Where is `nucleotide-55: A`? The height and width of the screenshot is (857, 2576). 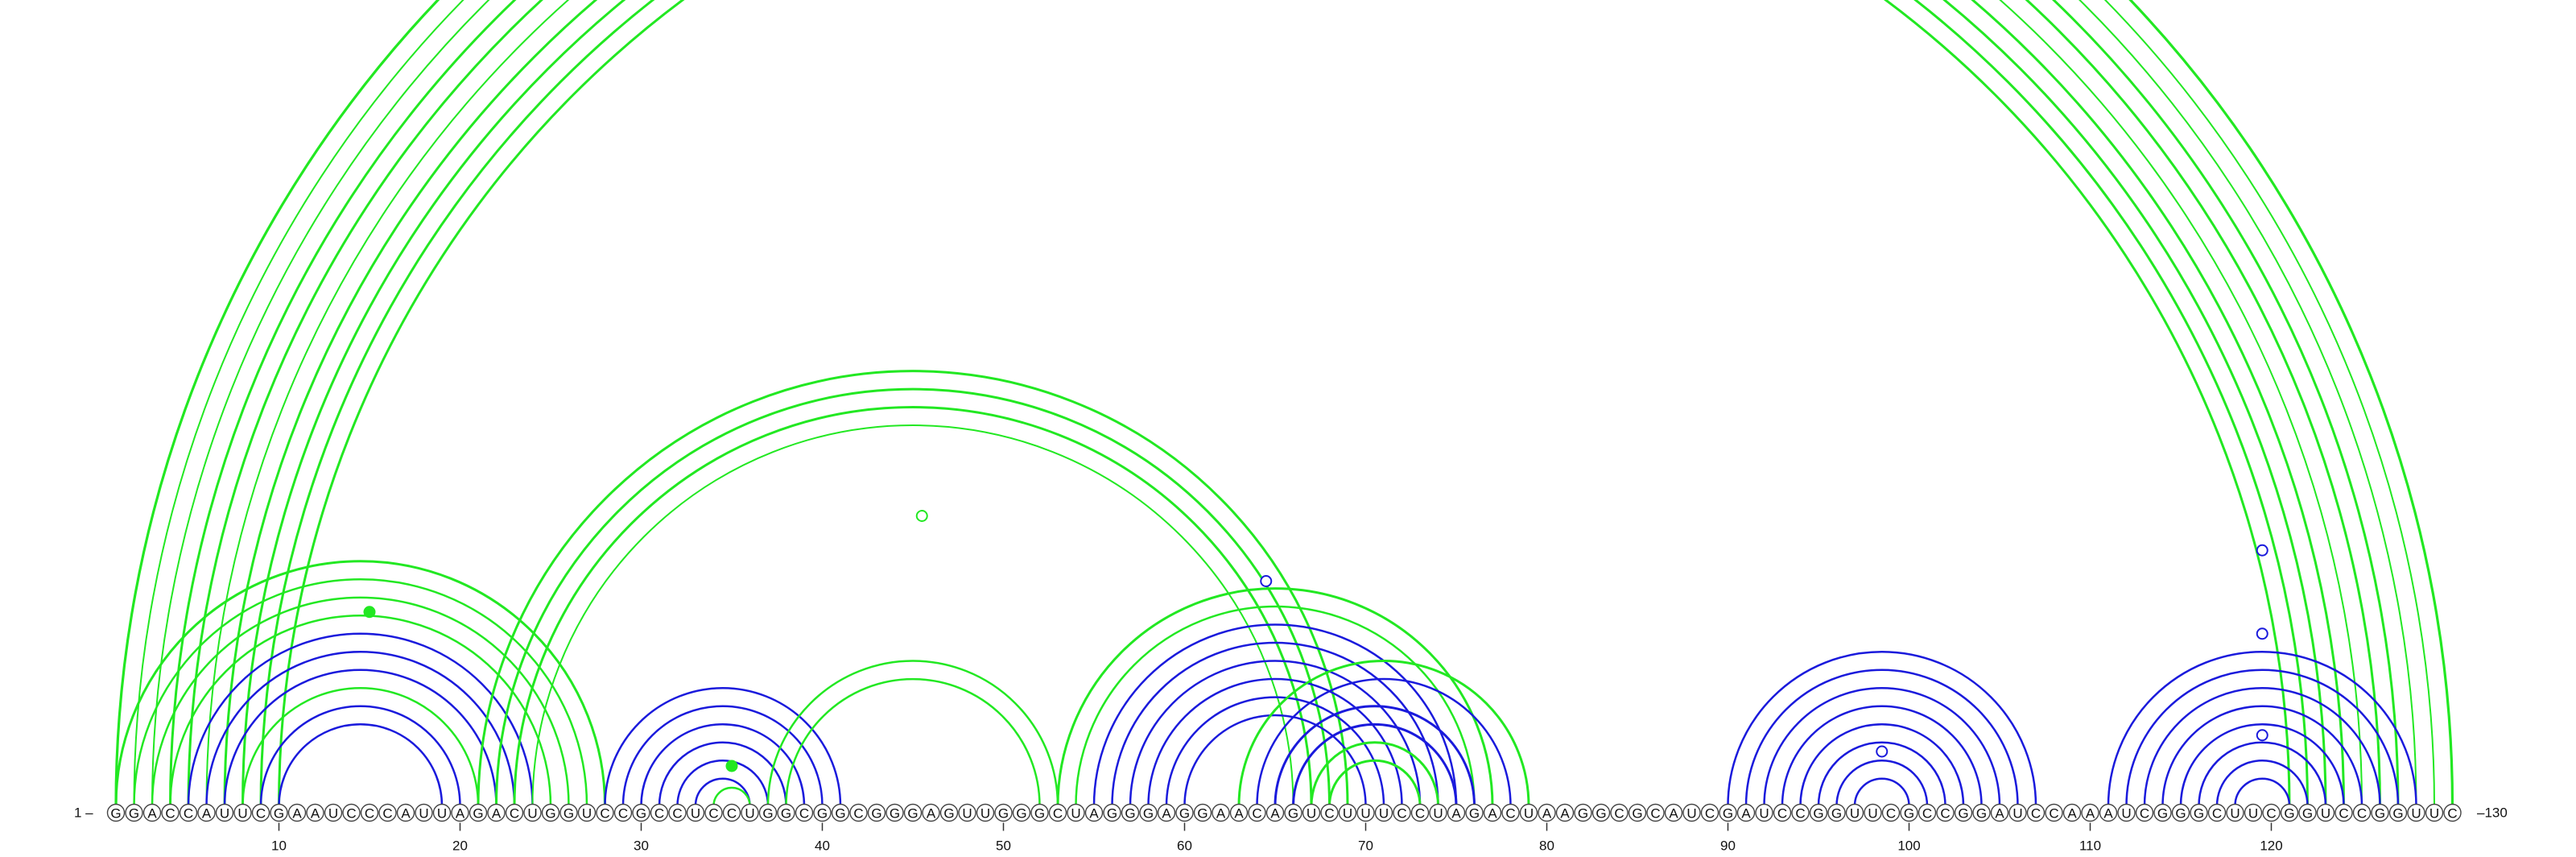 nucleotide-55: A is located at coordinates (1094, 812).